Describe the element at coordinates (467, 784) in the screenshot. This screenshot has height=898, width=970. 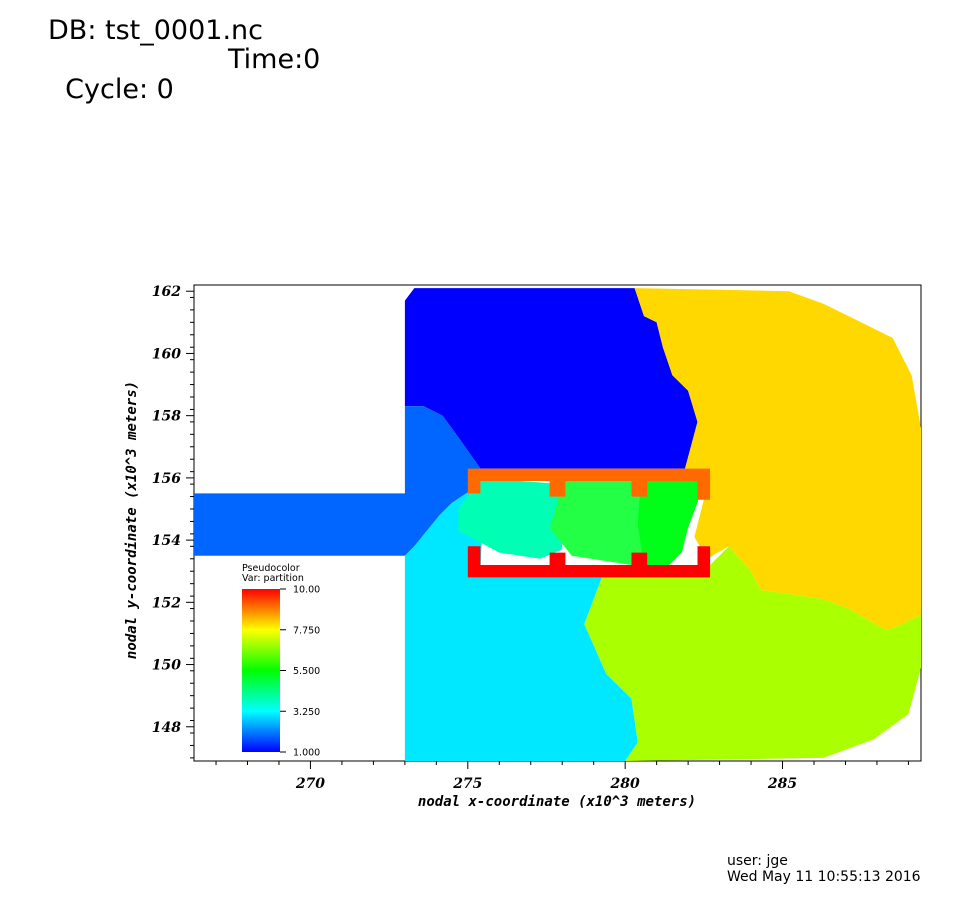
I see `x-tick-label: 275` at that location.